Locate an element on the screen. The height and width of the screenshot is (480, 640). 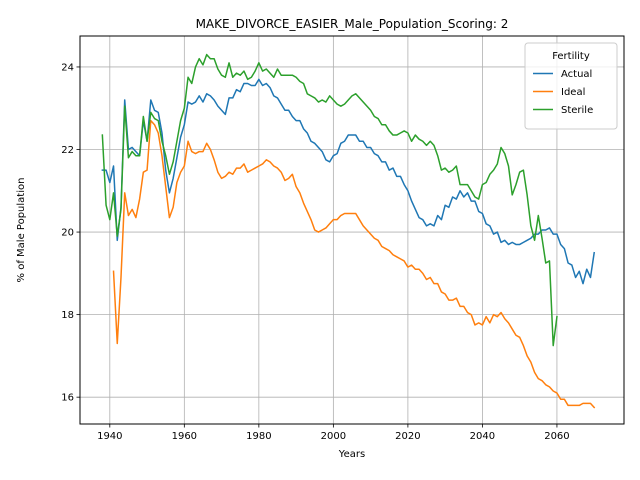
x-tick-label: 1940 is located at coordinates (109, 436).